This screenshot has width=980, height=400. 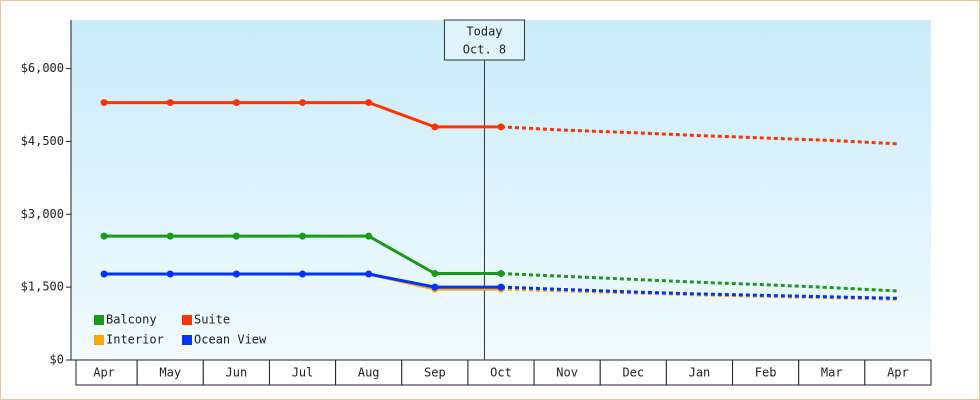 What do you see at coordinates (435, 373) in the screenshot?
I see `x-tick-label: Sep` at bounding box center [435, 373].